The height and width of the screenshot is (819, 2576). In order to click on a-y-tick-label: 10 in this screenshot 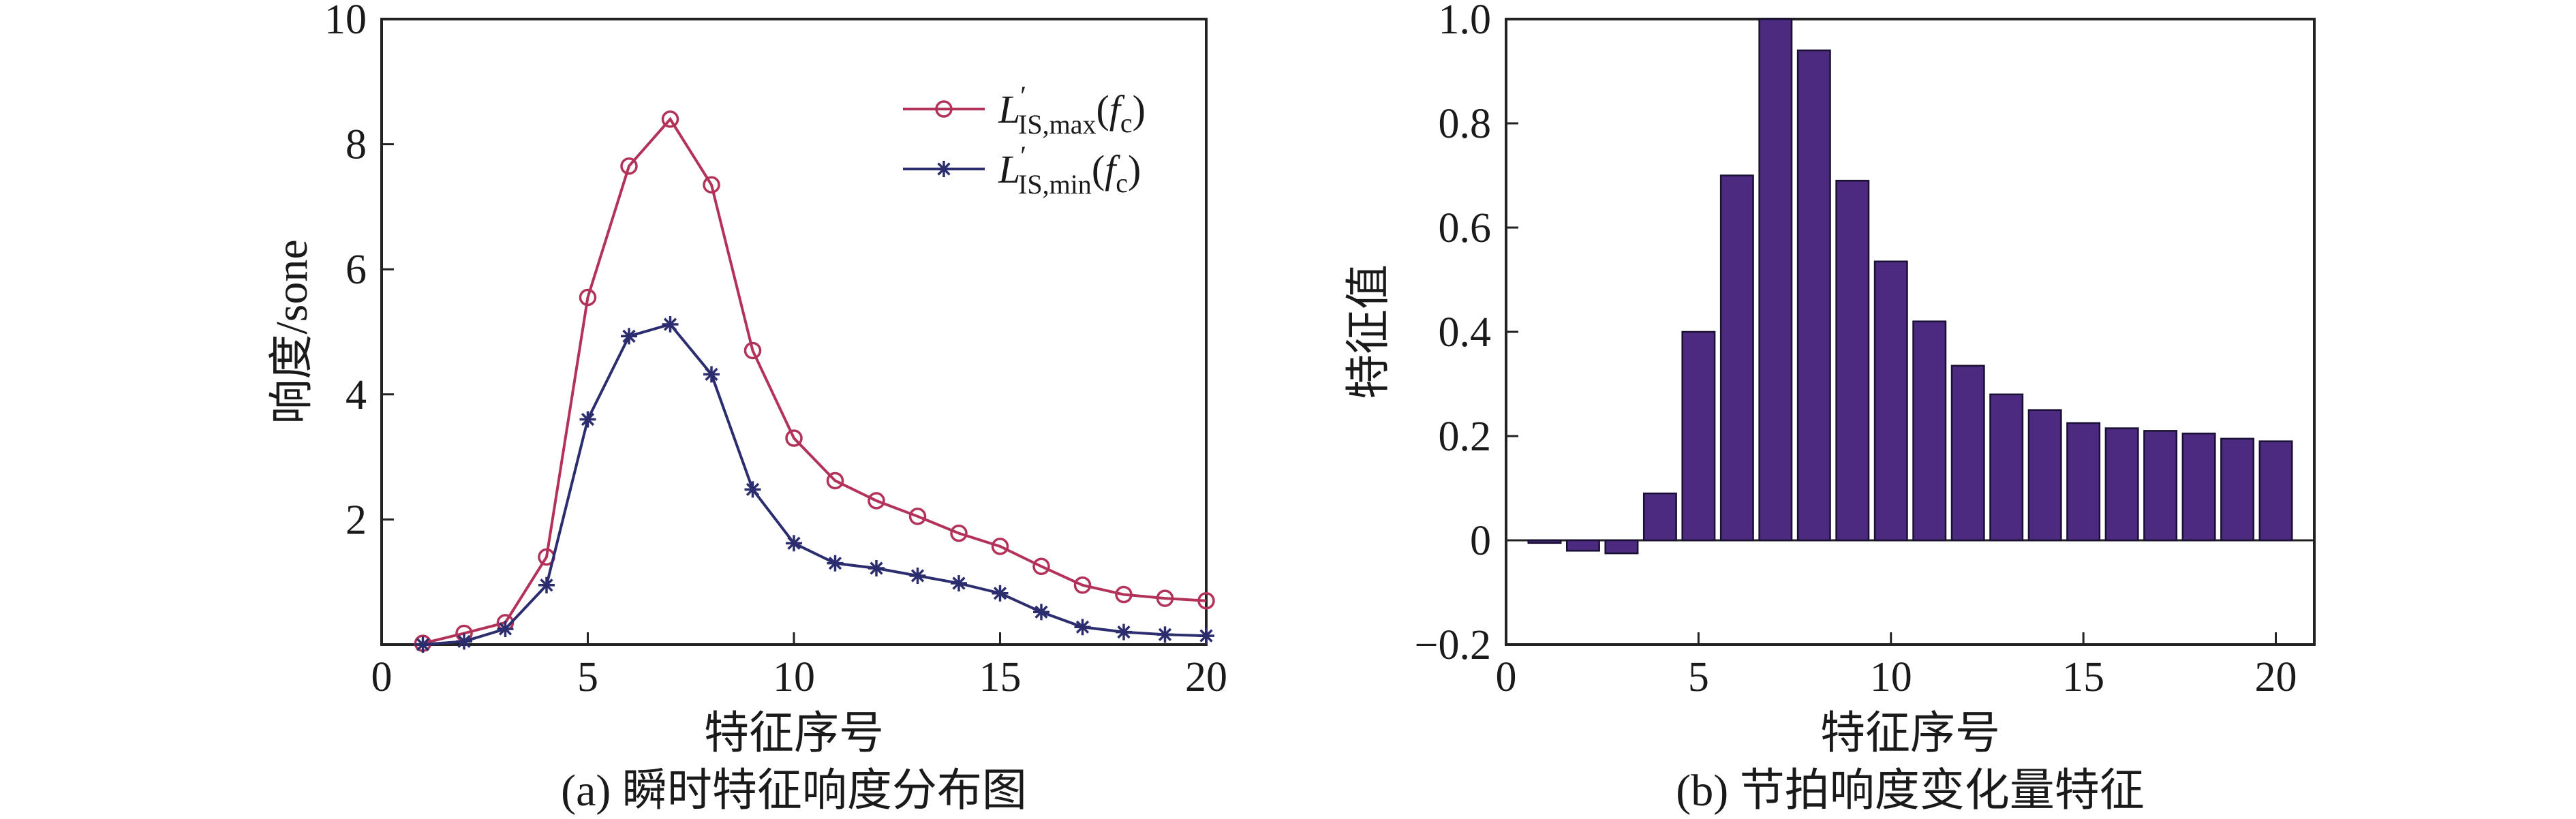, I will do `click(345, 21)`.